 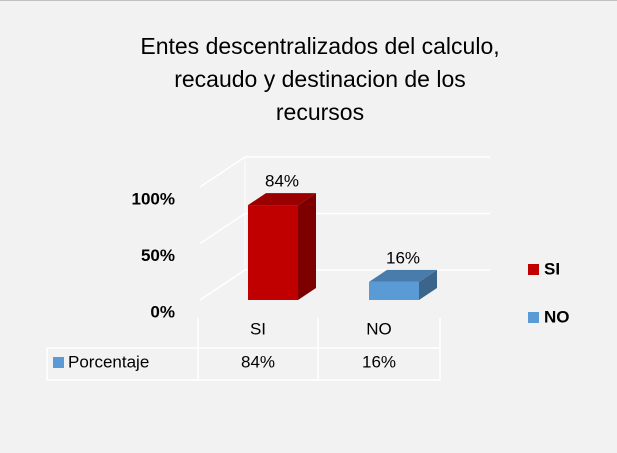 I want to click on table-cell: 16%, so click(x=379, y=361).